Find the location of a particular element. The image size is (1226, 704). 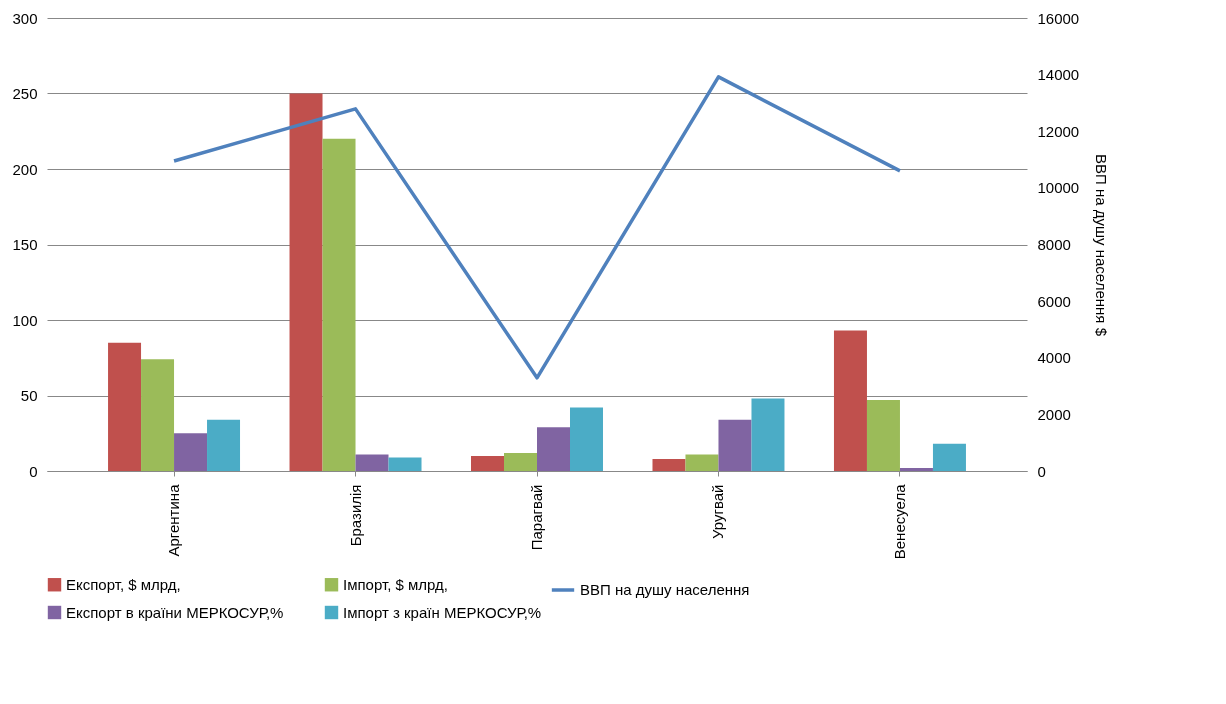

y2-tick-label: 16000 is located at coordinates (1058, 18).